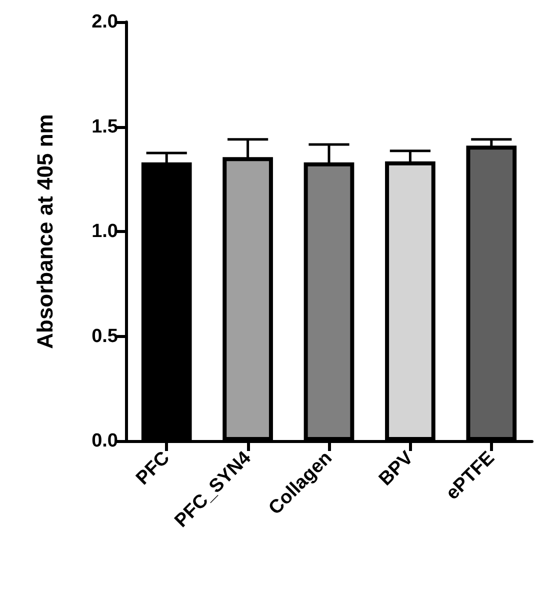 The width and height of the screenshot is (550, 609). What do you see at coordinates (105, 127) in the screenshot?
I see `y-tick-label: 1.5` at bounding box center [105, 127].